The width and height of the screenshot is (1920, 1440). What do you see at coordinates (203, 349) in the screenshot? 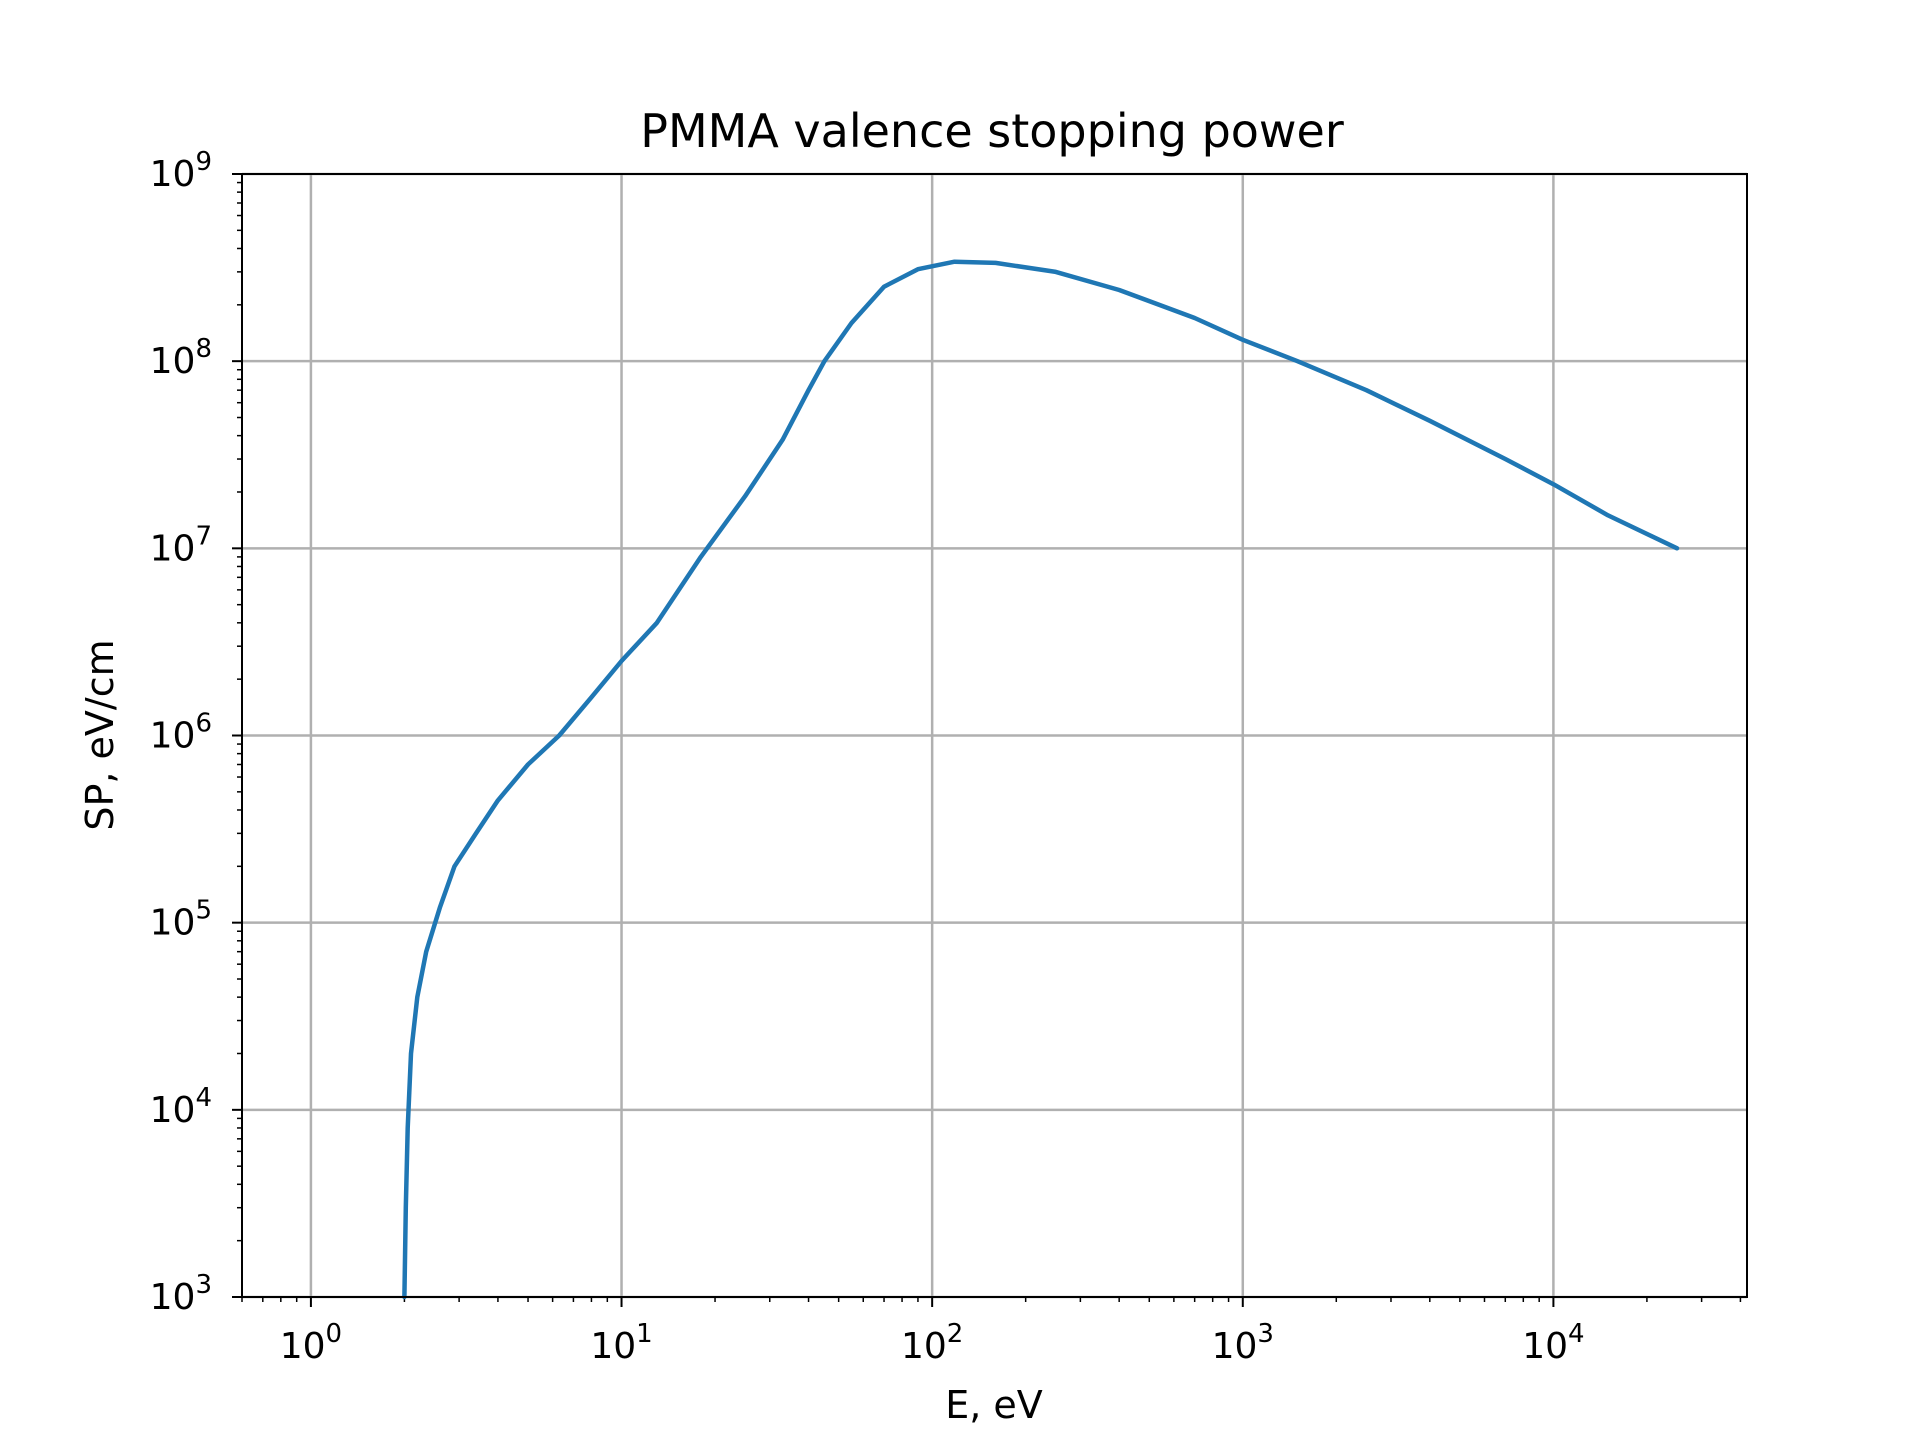
I see `y-tick-exponent: 8` at bounding box center [203, 349].